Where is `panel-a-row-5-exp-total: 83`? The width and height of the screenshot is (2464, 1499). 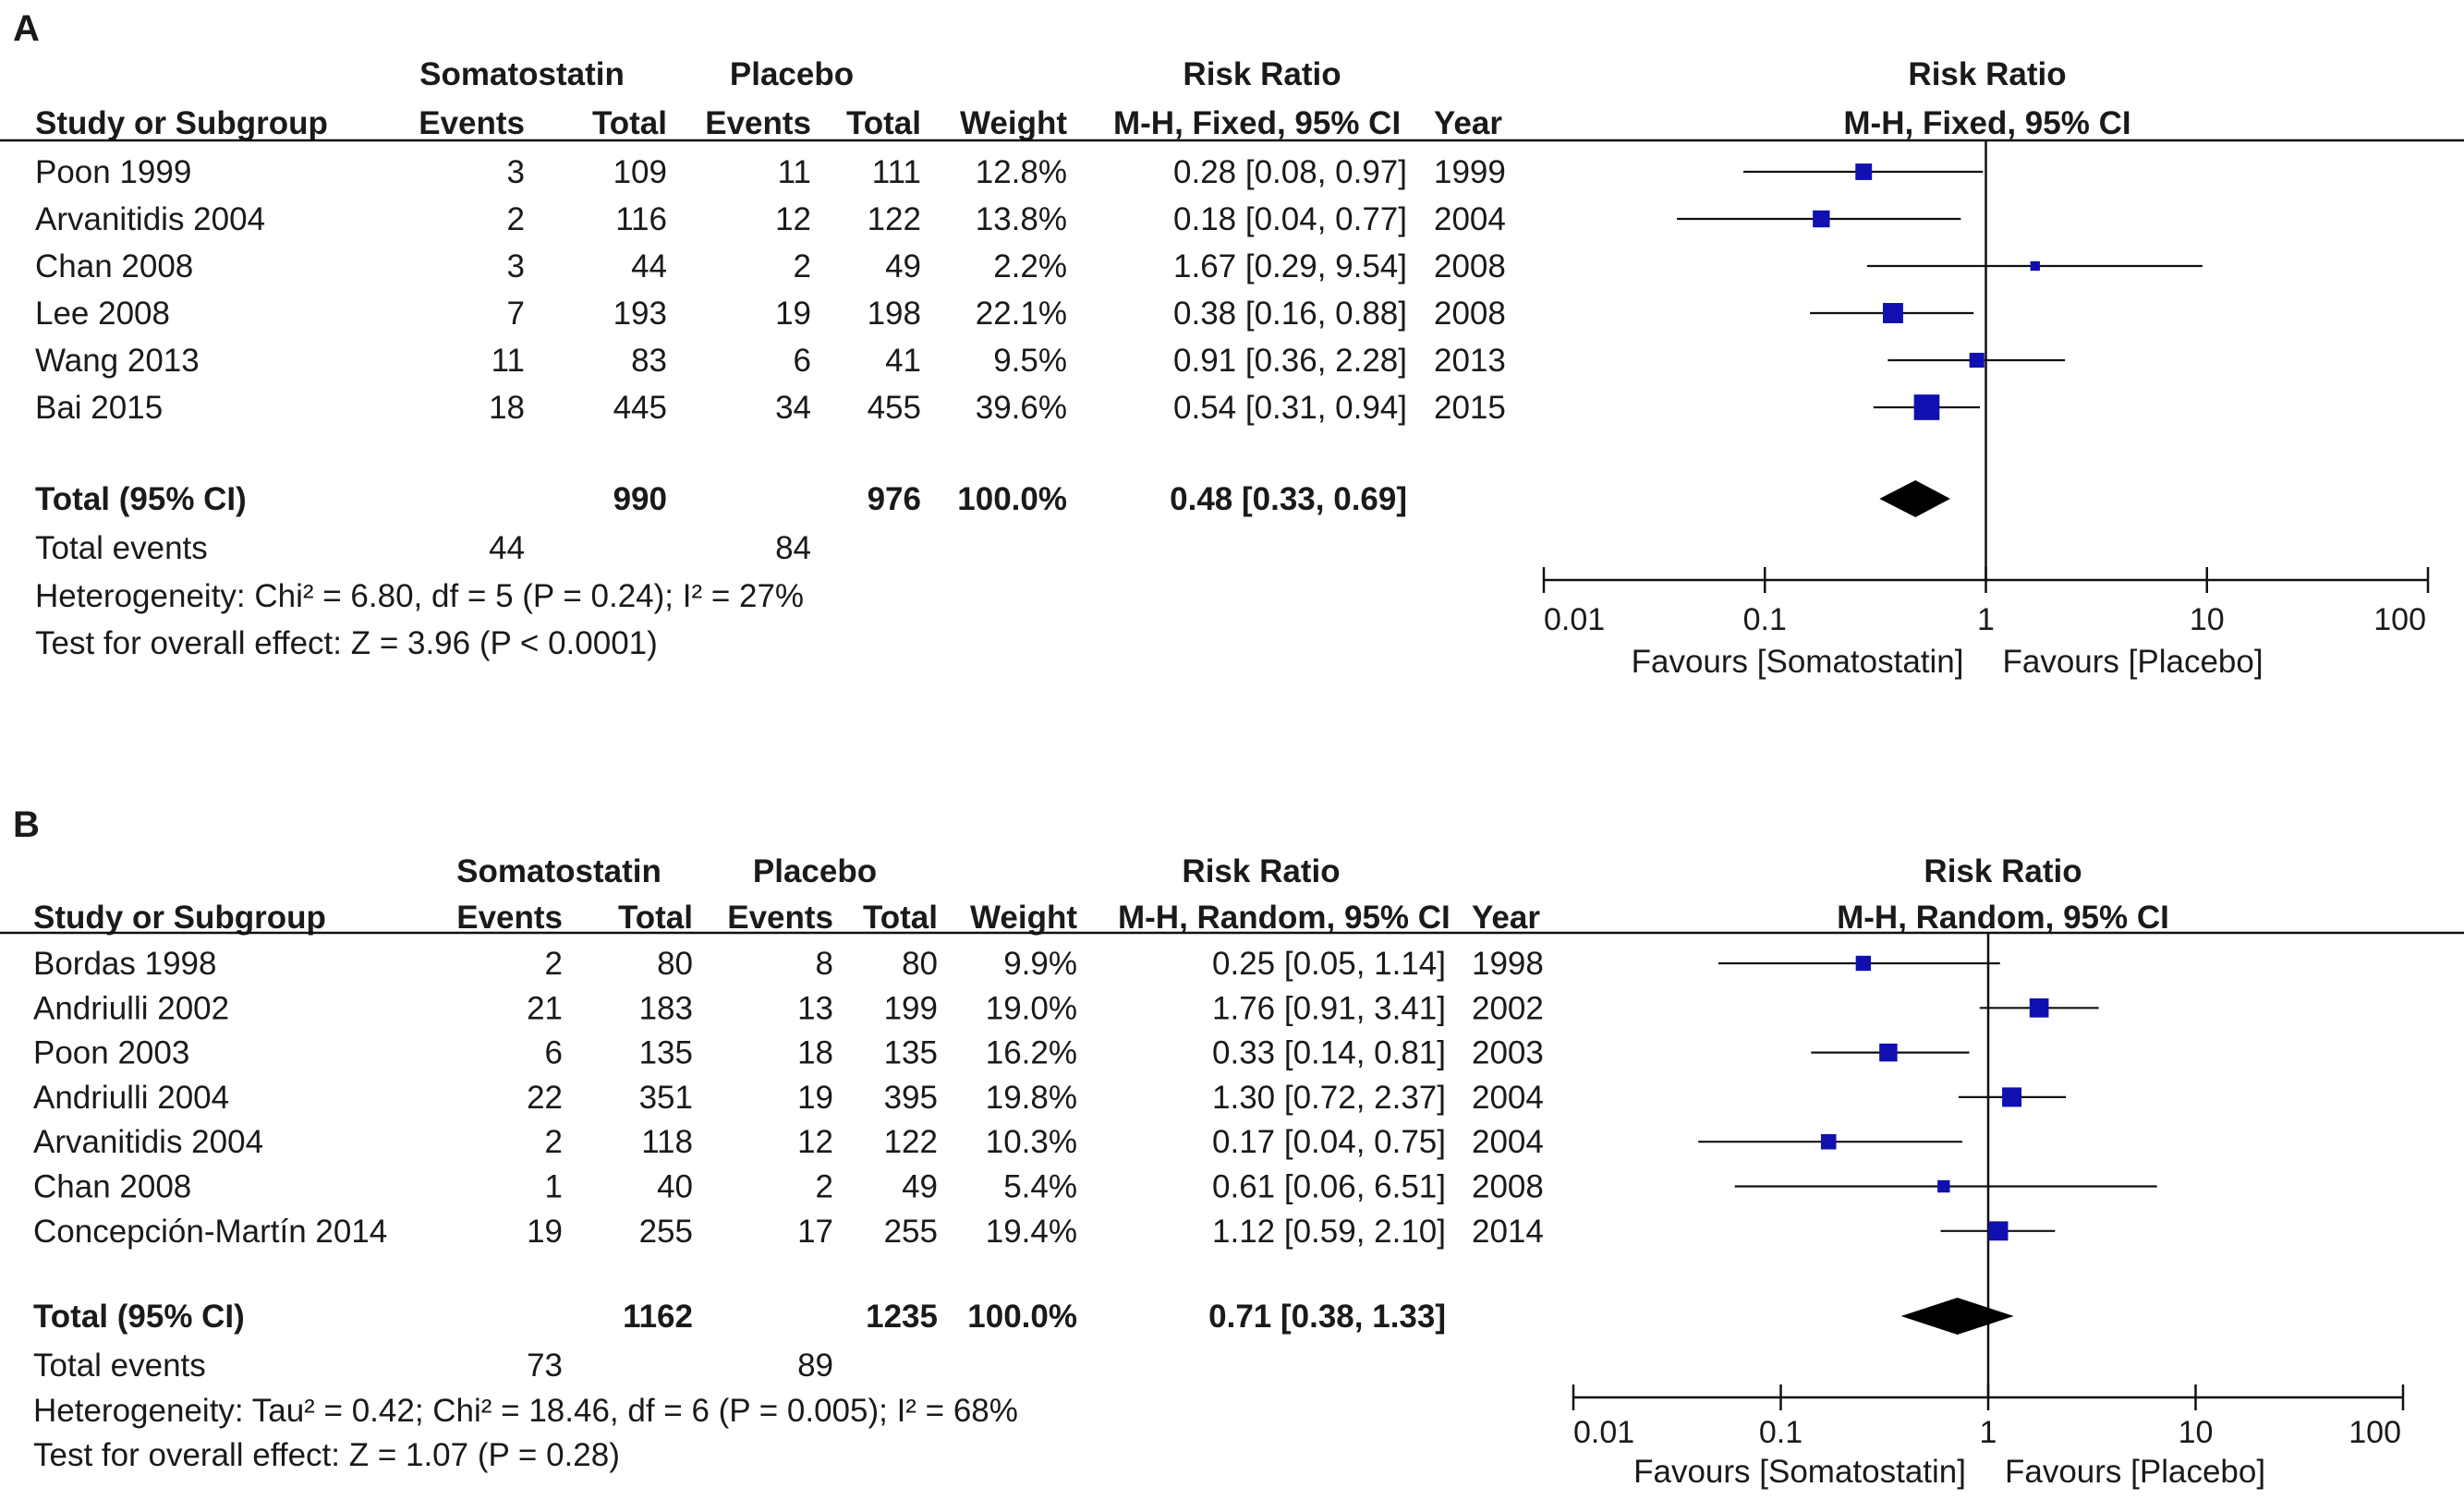
panel-a-row-5-exp-total: 83 is located at coordinates (649, 361).